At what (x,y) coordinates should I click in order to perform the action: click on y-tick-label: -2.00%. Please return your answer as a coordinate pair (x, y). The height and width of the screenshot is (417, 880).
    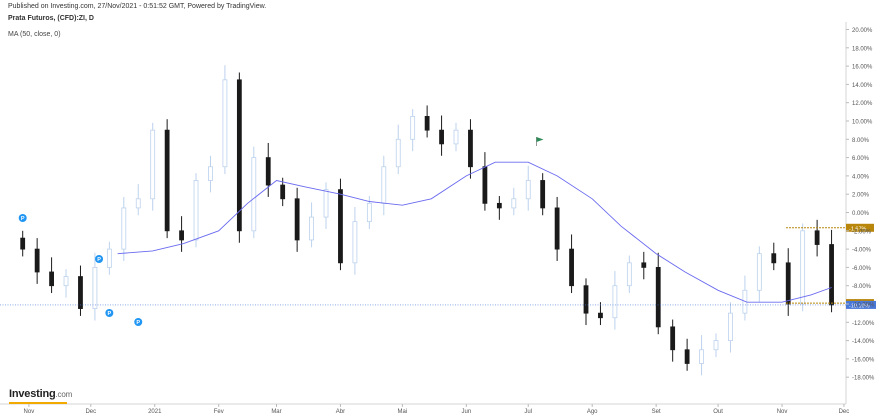
    Looking at the image, I should click on (862, 232).